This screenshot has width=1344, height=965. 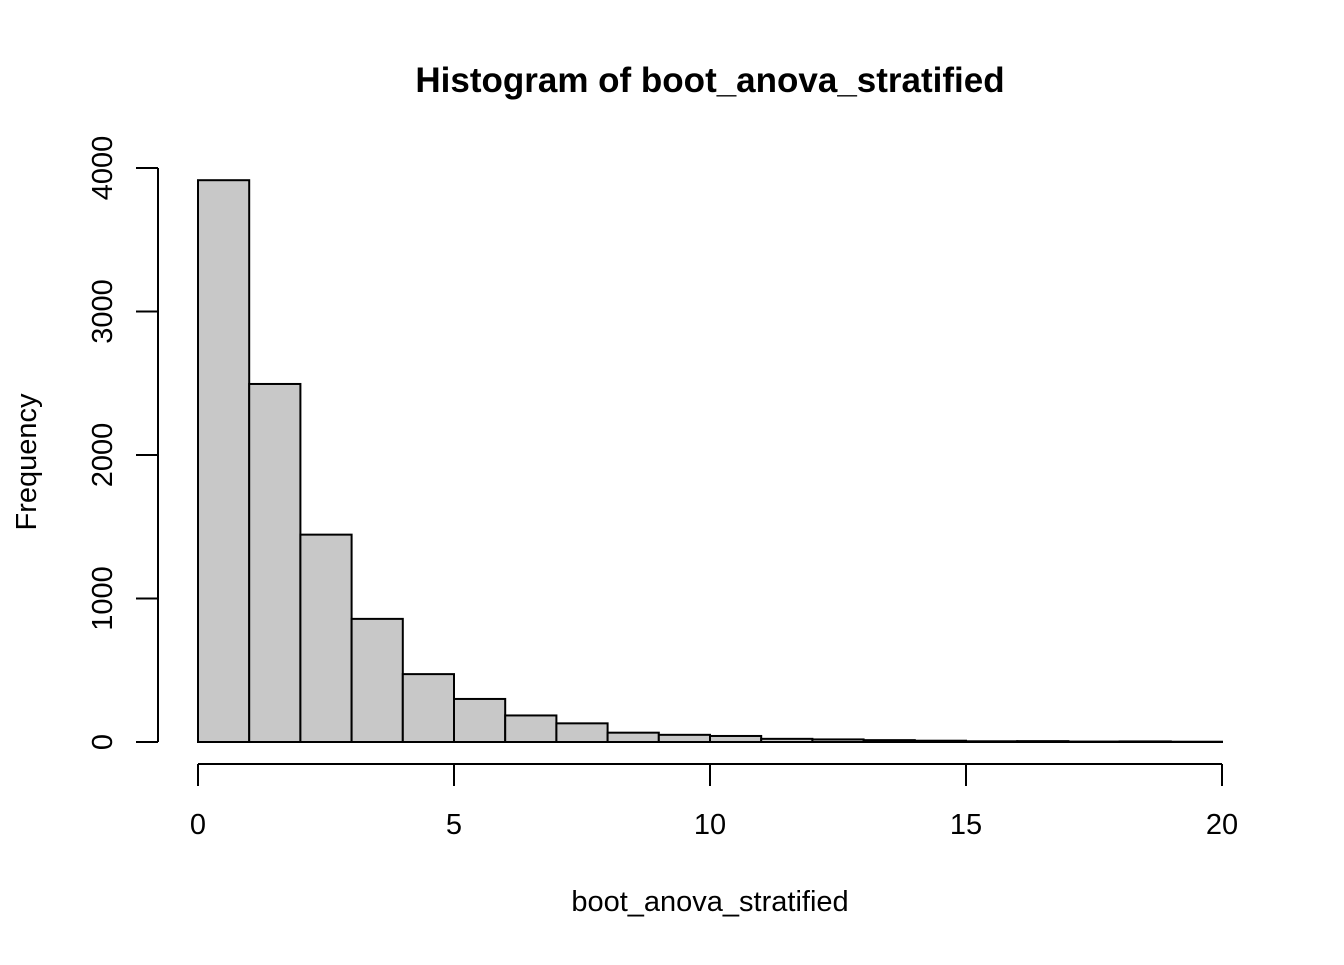 I want to click on x-tick-label-5: 5, so click(x=454, y=825).